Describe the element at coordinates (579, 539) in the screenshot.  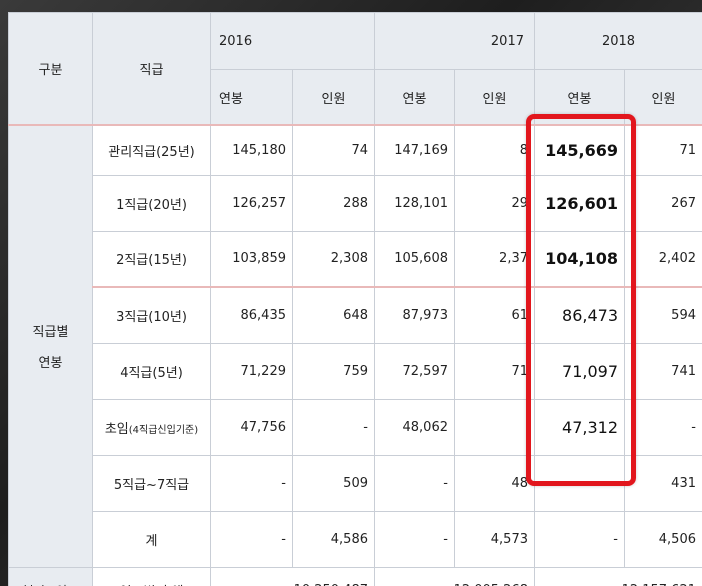
I see `salary-2018: -` at that location.